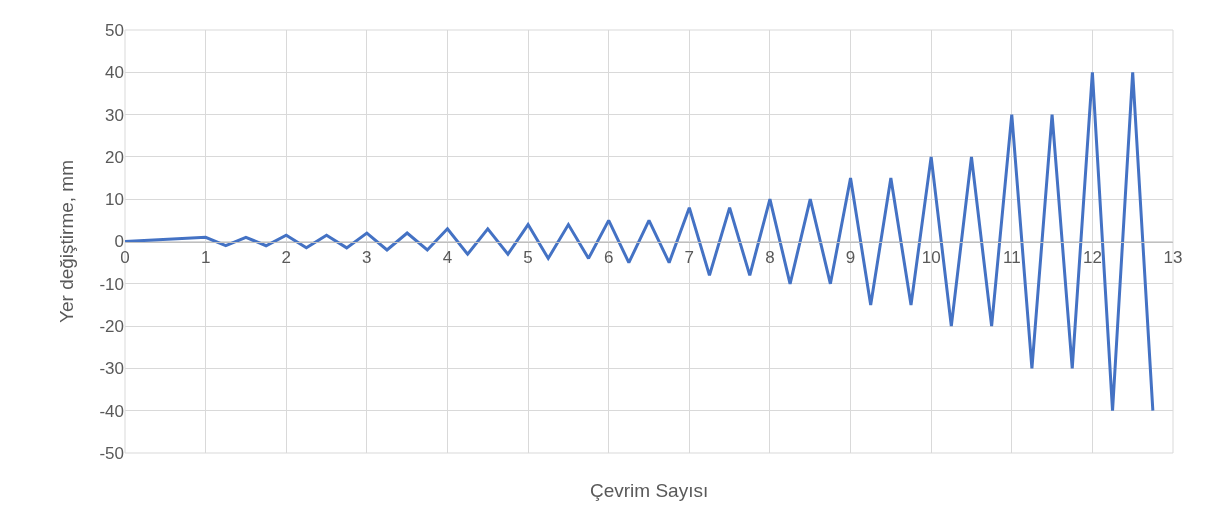 The height and width of the screenshot is (521, 1215). Describe the element at coordinates (114, 157) in the screenshot. I see `y-tick-label: 20` at that location.